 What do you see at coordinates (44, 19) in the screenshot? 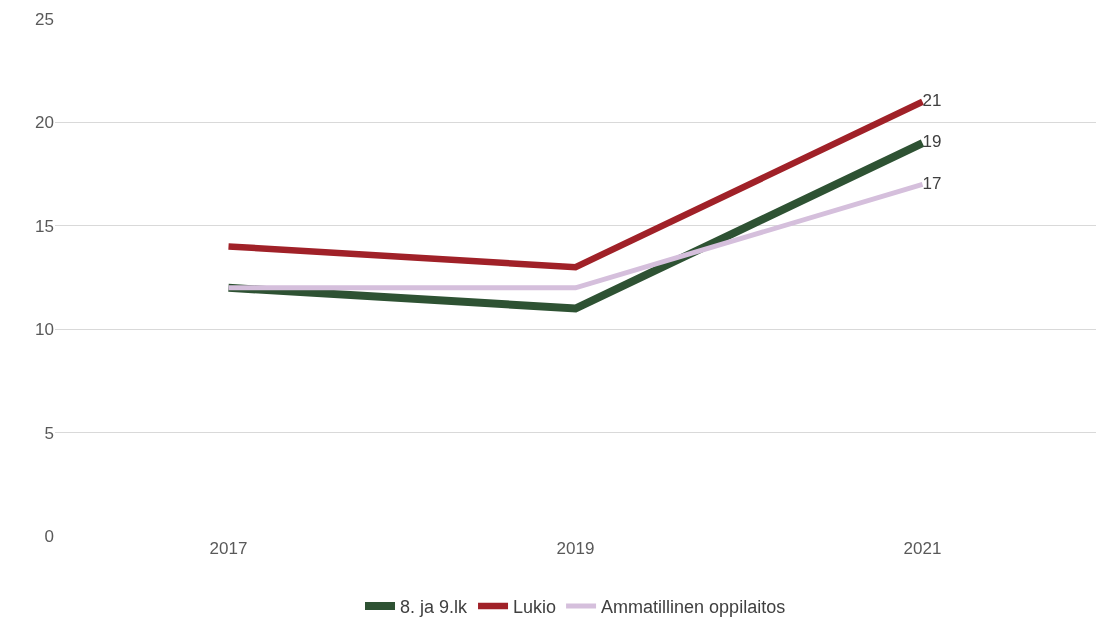
I see `y-tick-label: 25` at bounding box center [44, 19].